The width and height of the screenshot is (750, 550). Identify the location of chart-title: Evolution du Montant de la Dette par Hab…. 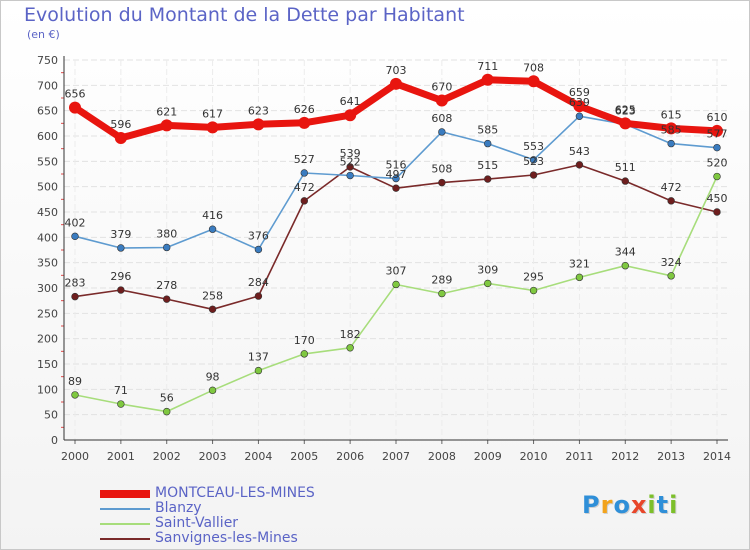
(244, 15).